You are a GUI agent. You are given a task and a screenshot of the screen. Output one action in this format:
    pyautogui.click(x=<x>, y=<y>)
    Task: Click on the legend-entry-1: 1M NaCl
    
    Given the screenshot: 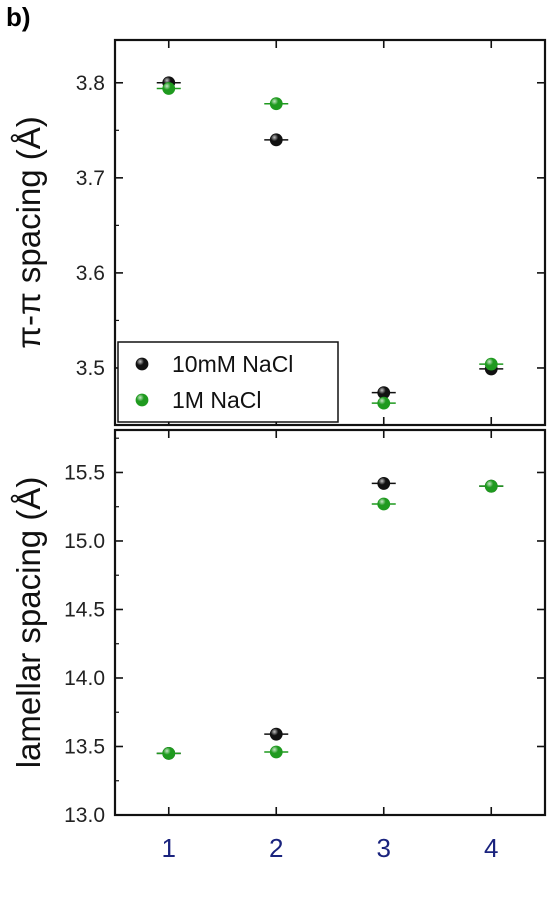 What is the action you would take?
    pyautogui.click(x=216, y=400)
    